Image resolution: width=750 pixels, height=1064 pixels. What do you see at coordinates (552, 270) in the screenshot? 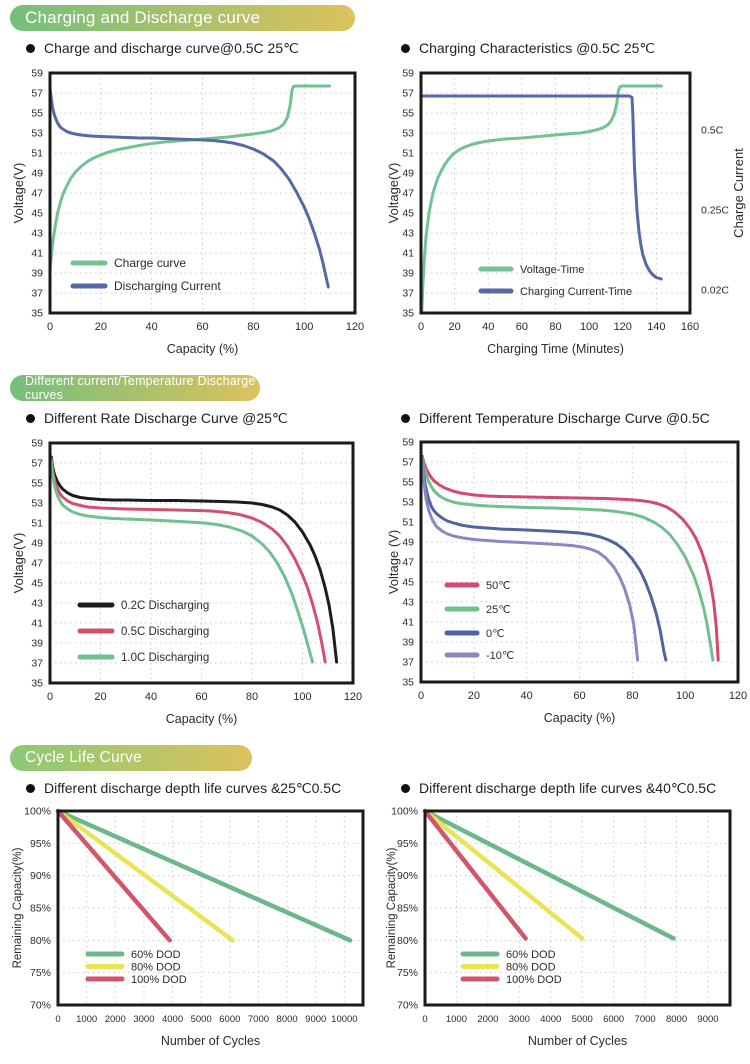
I see `svg-text: Voltage-Time` at bounding box center [552, 270].